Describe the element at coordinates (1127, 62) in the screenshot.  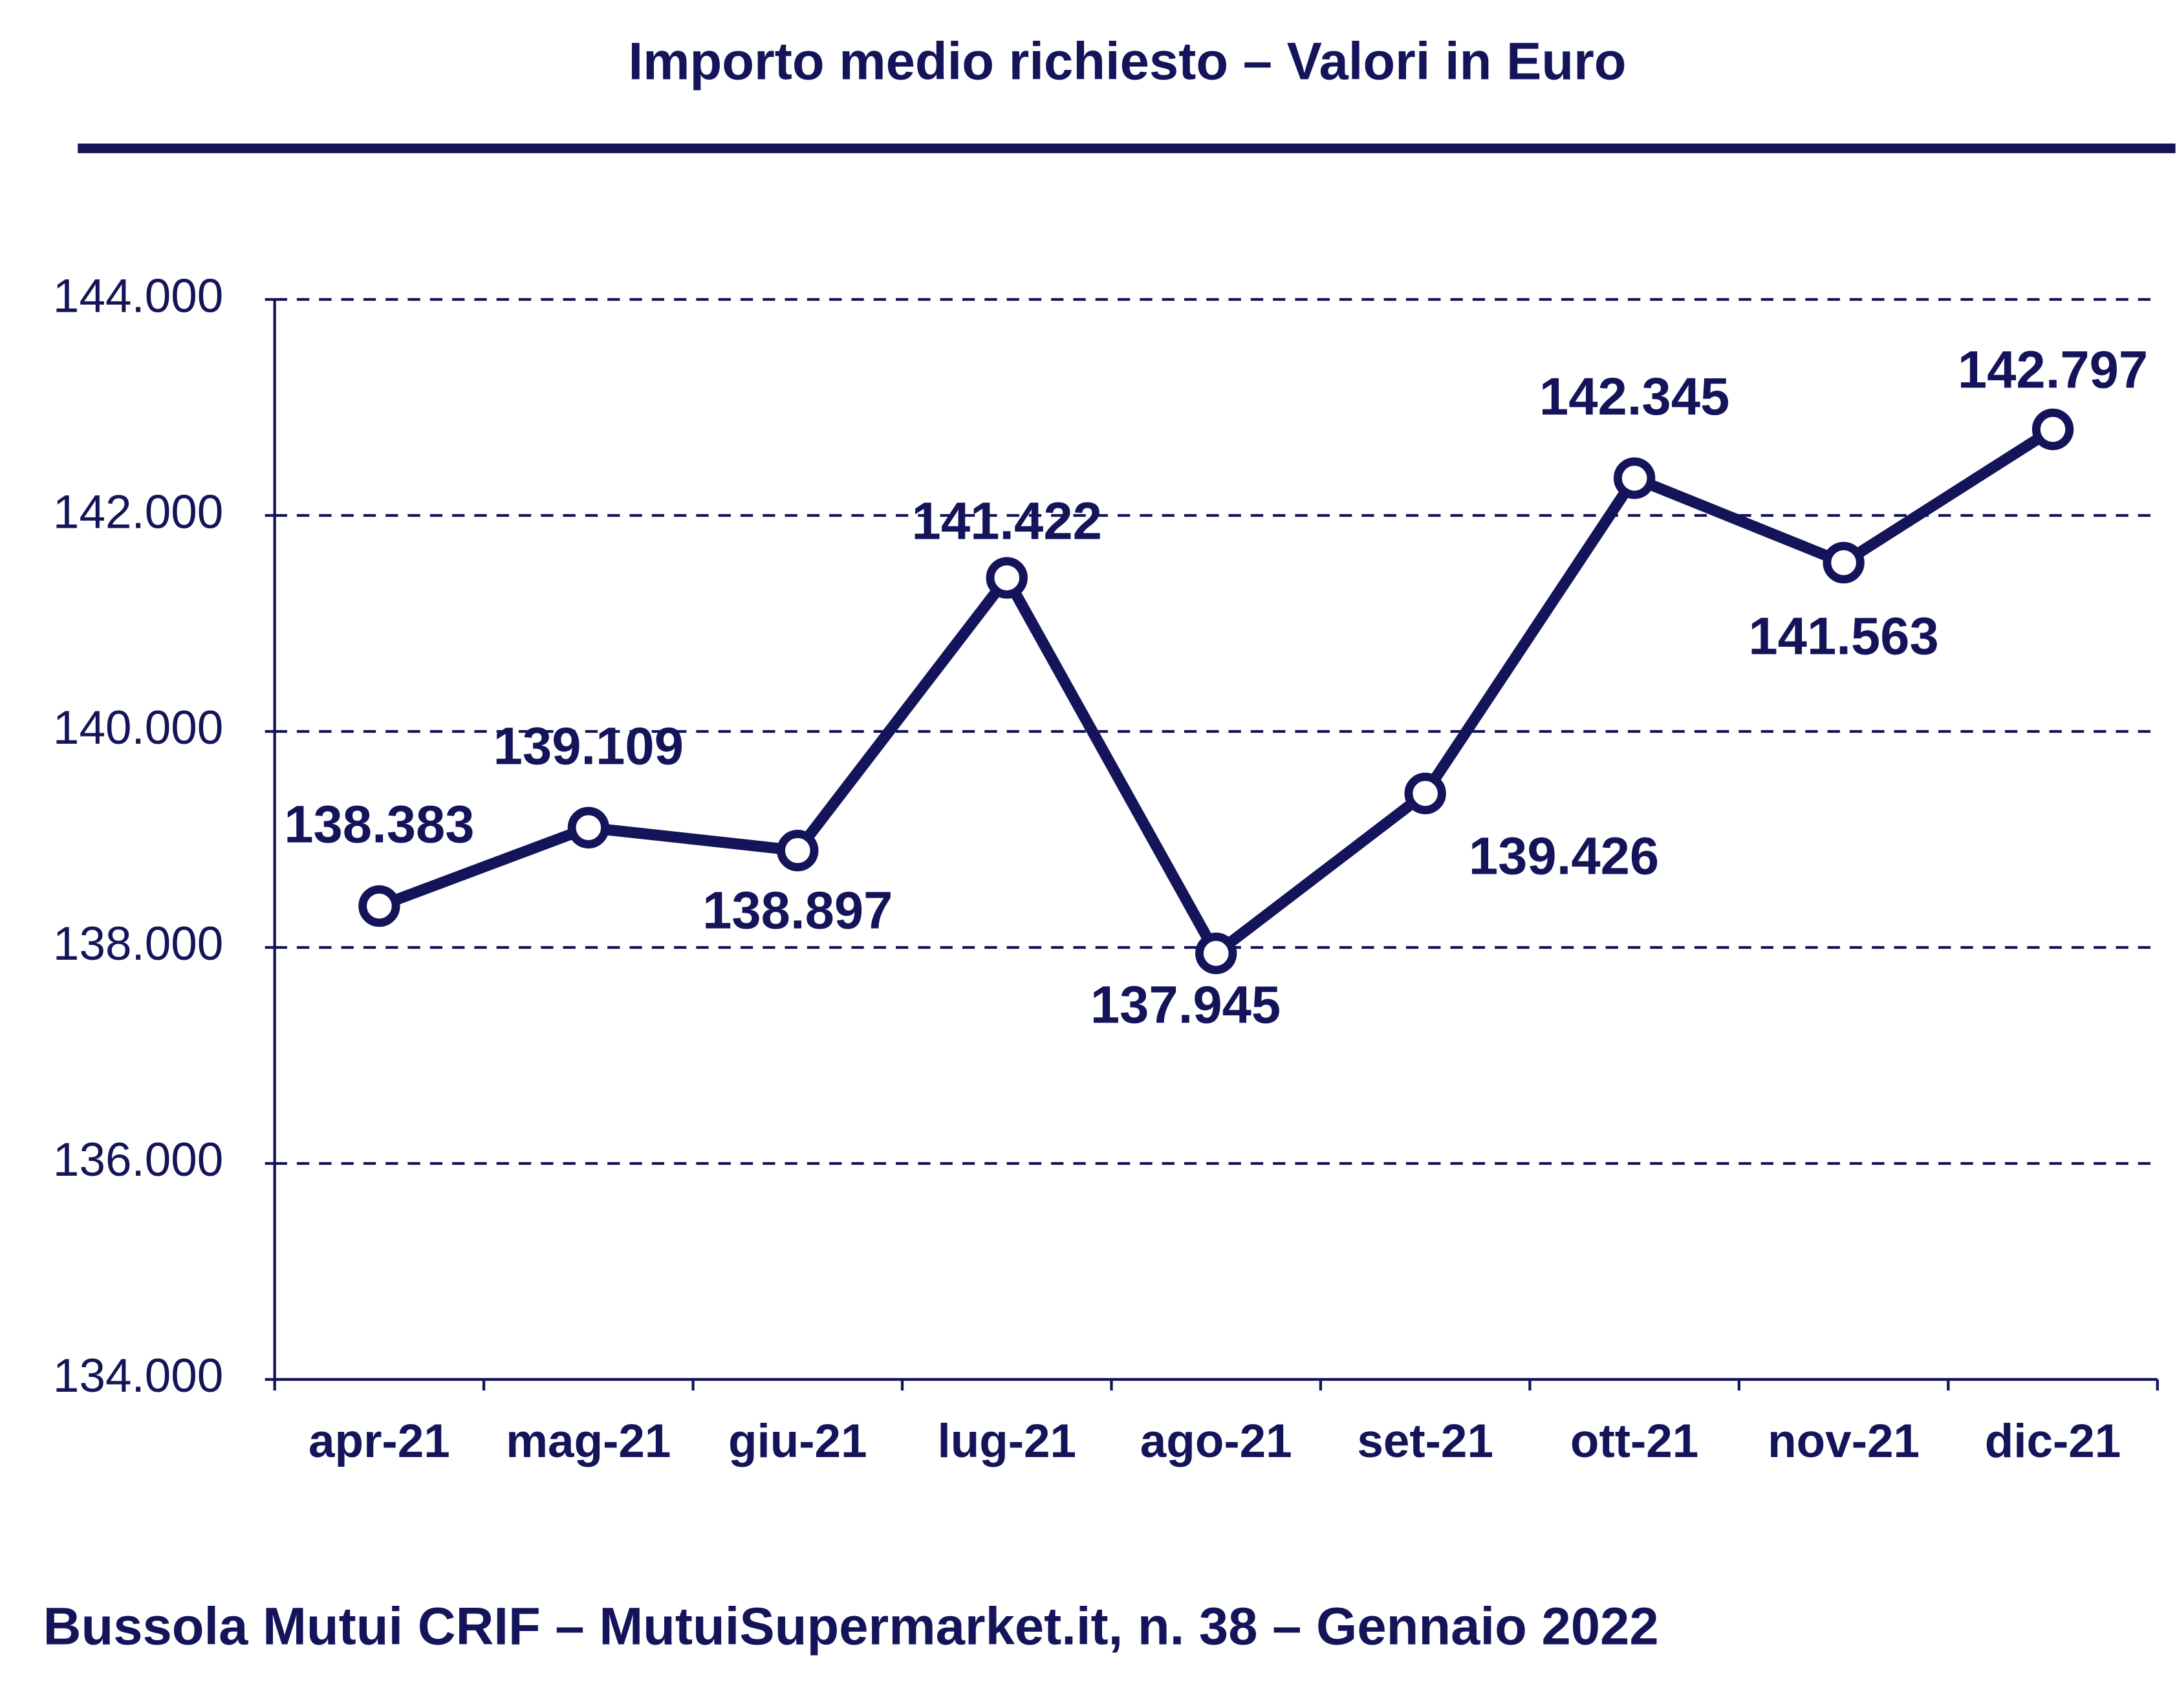
I see `chart-title: Importo medio richiesto – Valori in Euro` at that location.